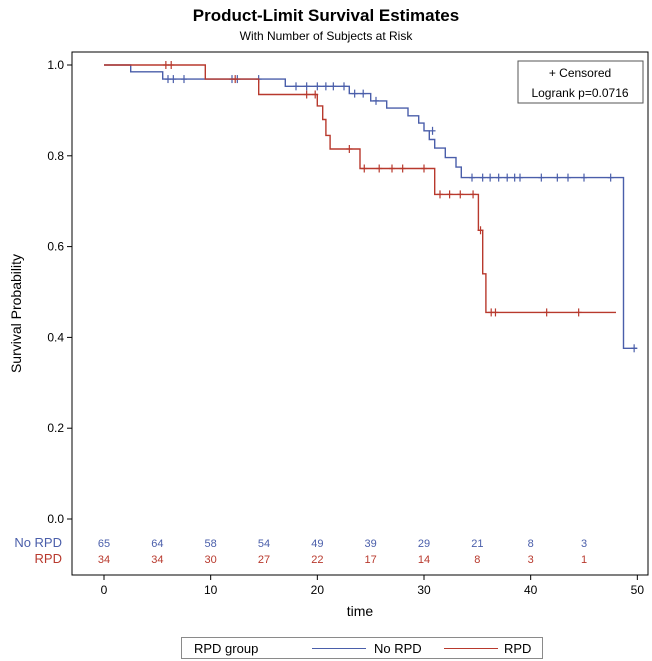 Image resolution: width=652 pixels, height=661 pixels. I want to click on at-risk-count-no-rpd: 21, so click(477, 544).